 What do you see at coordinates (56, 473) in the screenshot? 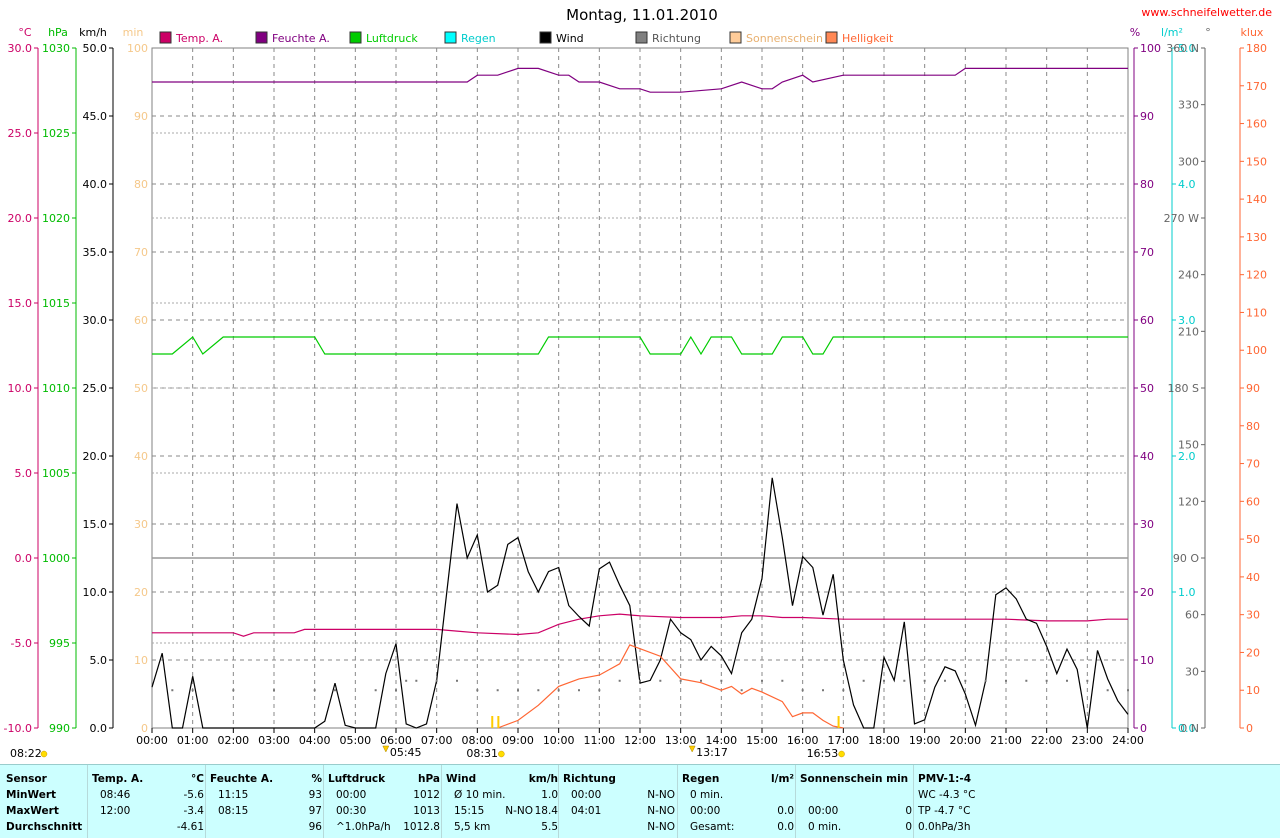
I see `pressure-axis-label: 1005` at bounding box center [56, 473].